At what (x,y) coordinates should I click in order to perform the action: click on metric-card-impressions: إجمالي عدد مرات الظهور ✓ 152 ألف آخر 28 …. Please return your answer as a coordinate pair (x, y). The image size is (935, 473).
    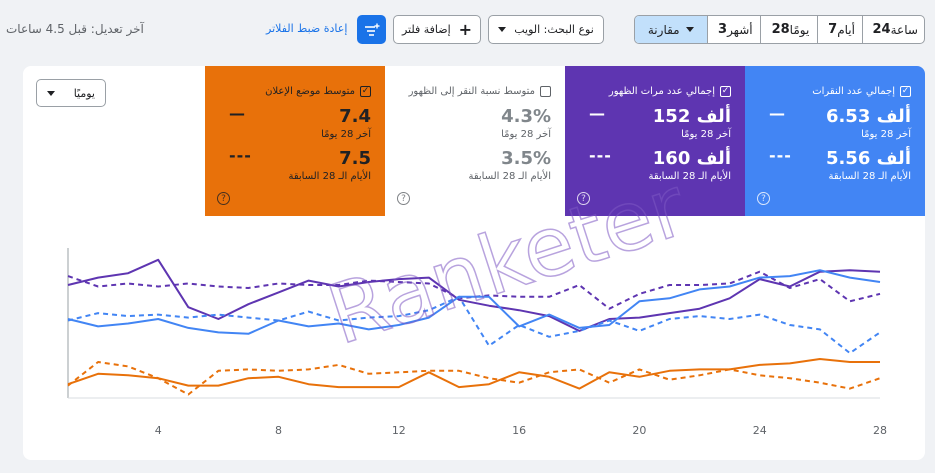
    Looking at the image, I should click on (655, 141).